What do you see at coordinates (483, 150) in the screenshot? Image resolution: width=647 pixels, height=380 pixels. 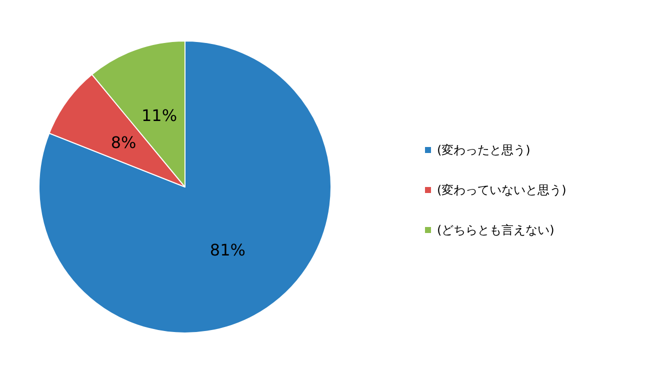 I see `legend-label: (変わったと思う)` at bounding box center [483, 150].